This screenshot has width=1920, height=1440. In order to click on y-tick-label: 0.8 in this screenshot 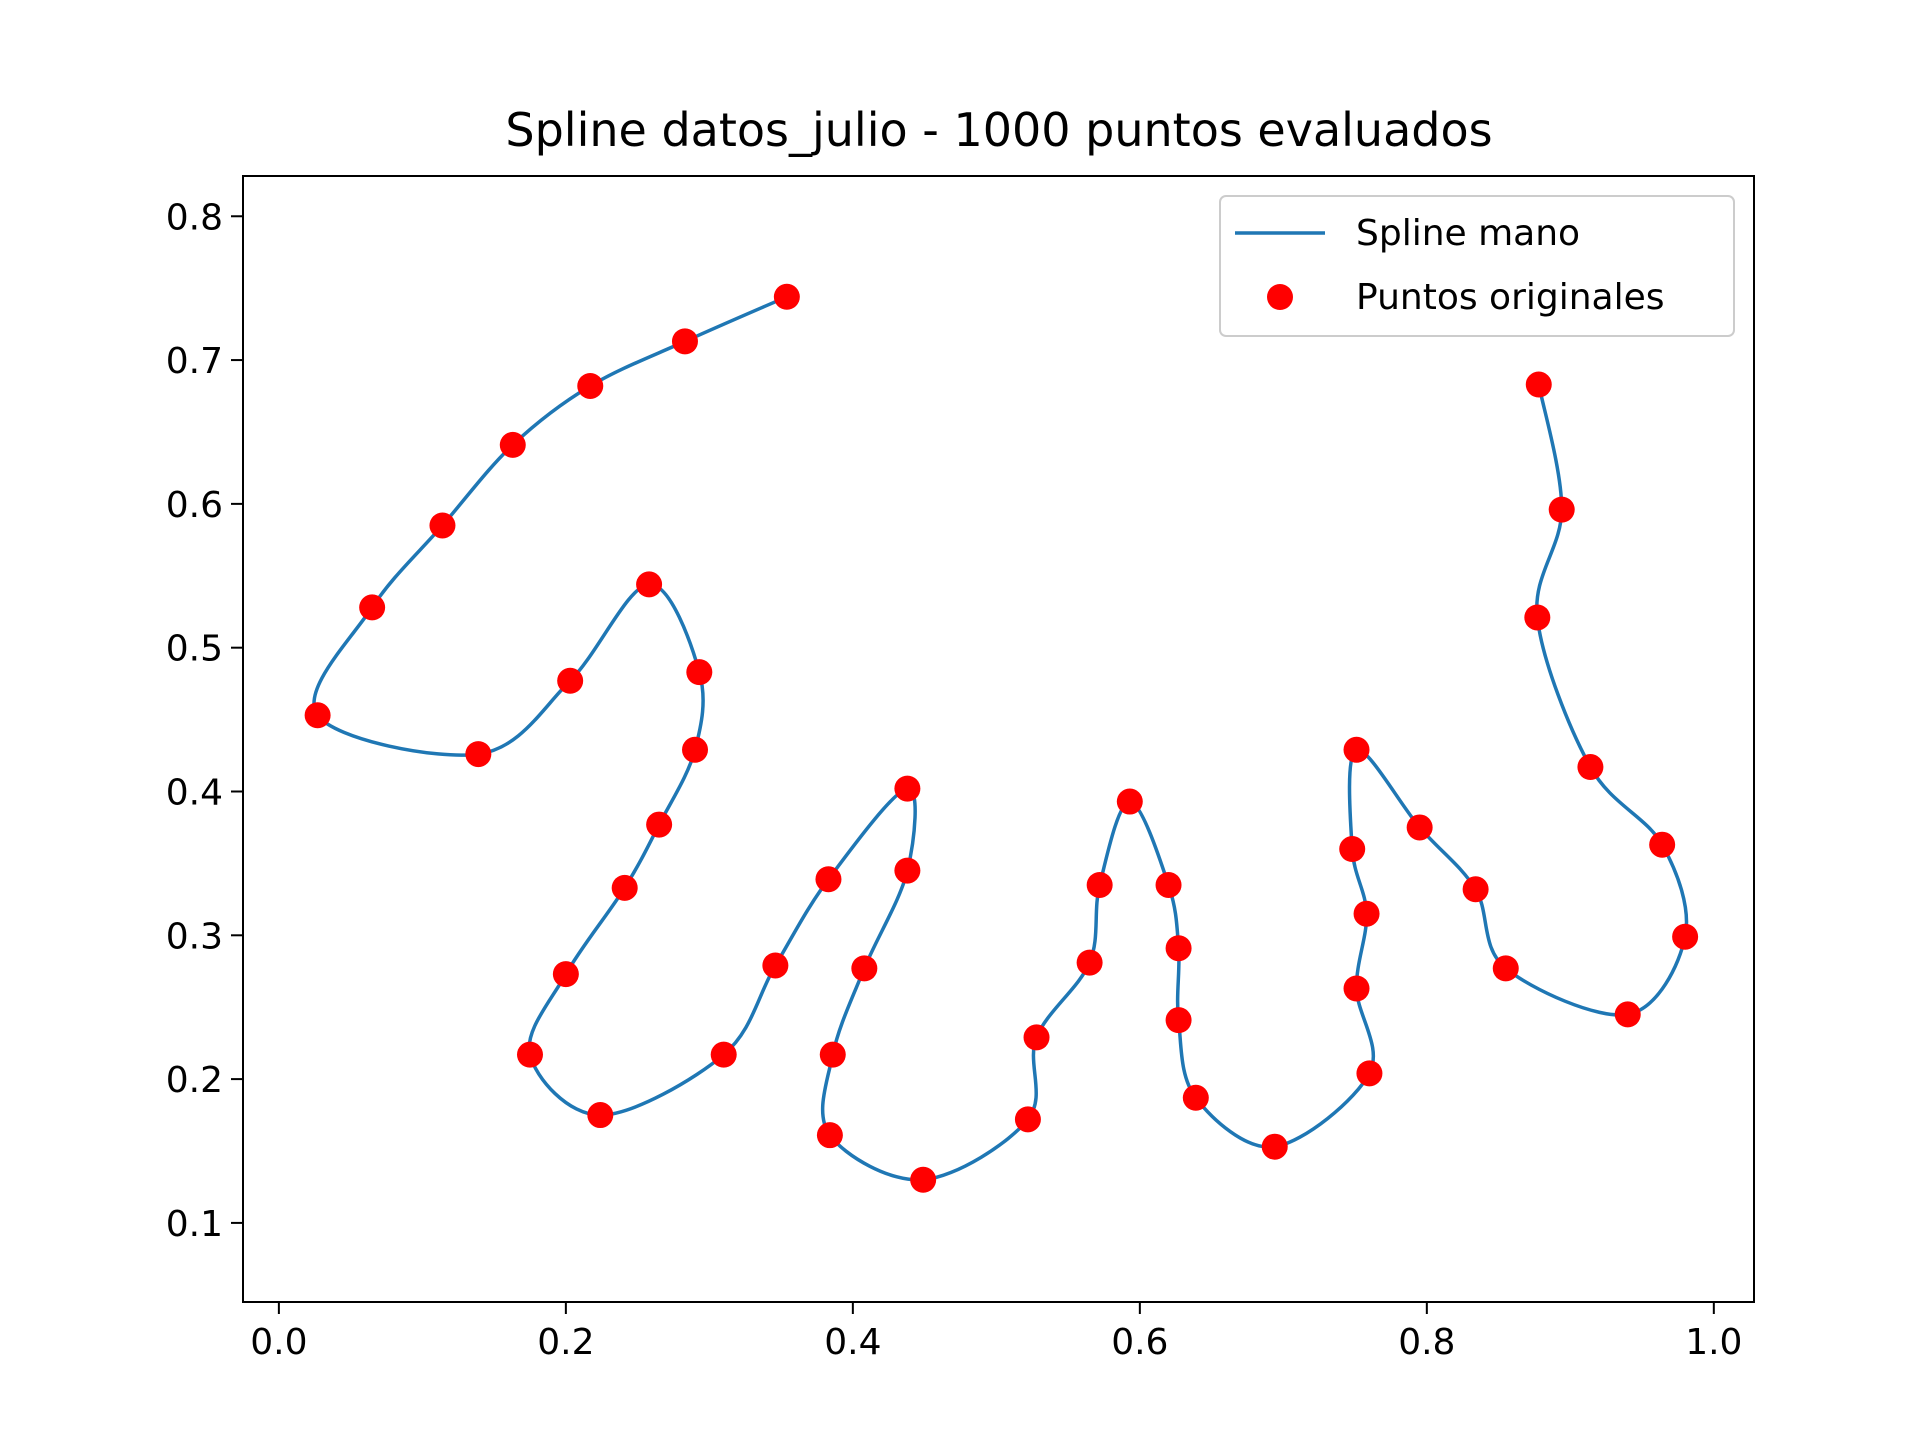, I will do `click(194, 217)`.